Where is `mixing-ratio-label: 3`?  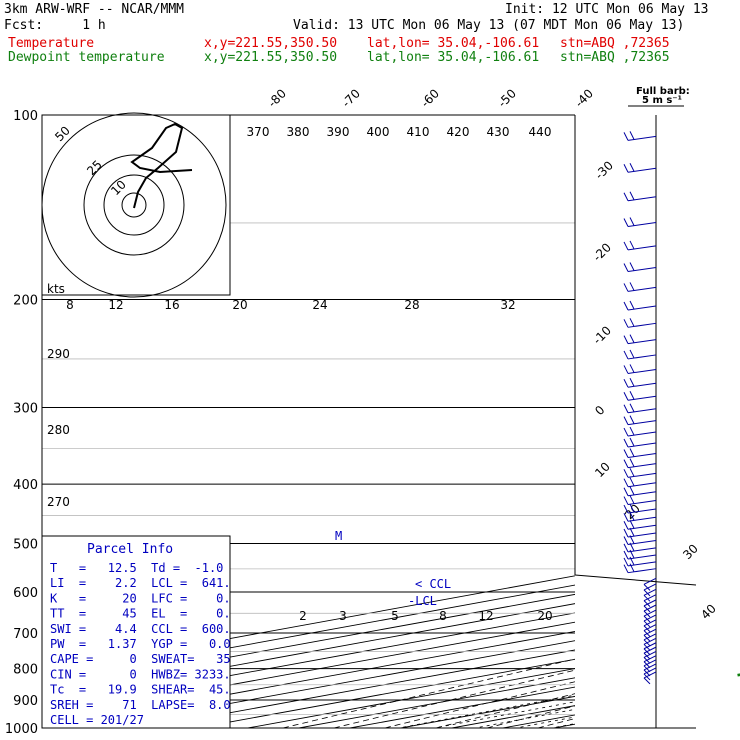 mixing-ratio-label: 3 is located at coordinates (343, 616).